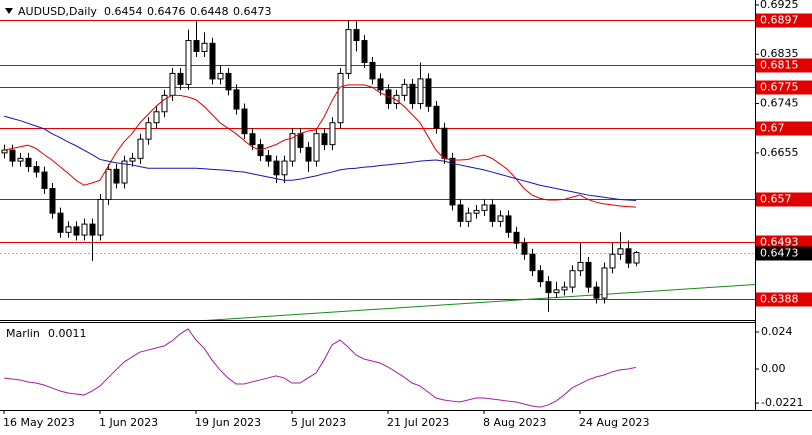 The width and height of the screenshot is (812, 435). Describe the element at coordinates (779, 65) in the screenshot. I see `level-label: 0.6815` at that location.